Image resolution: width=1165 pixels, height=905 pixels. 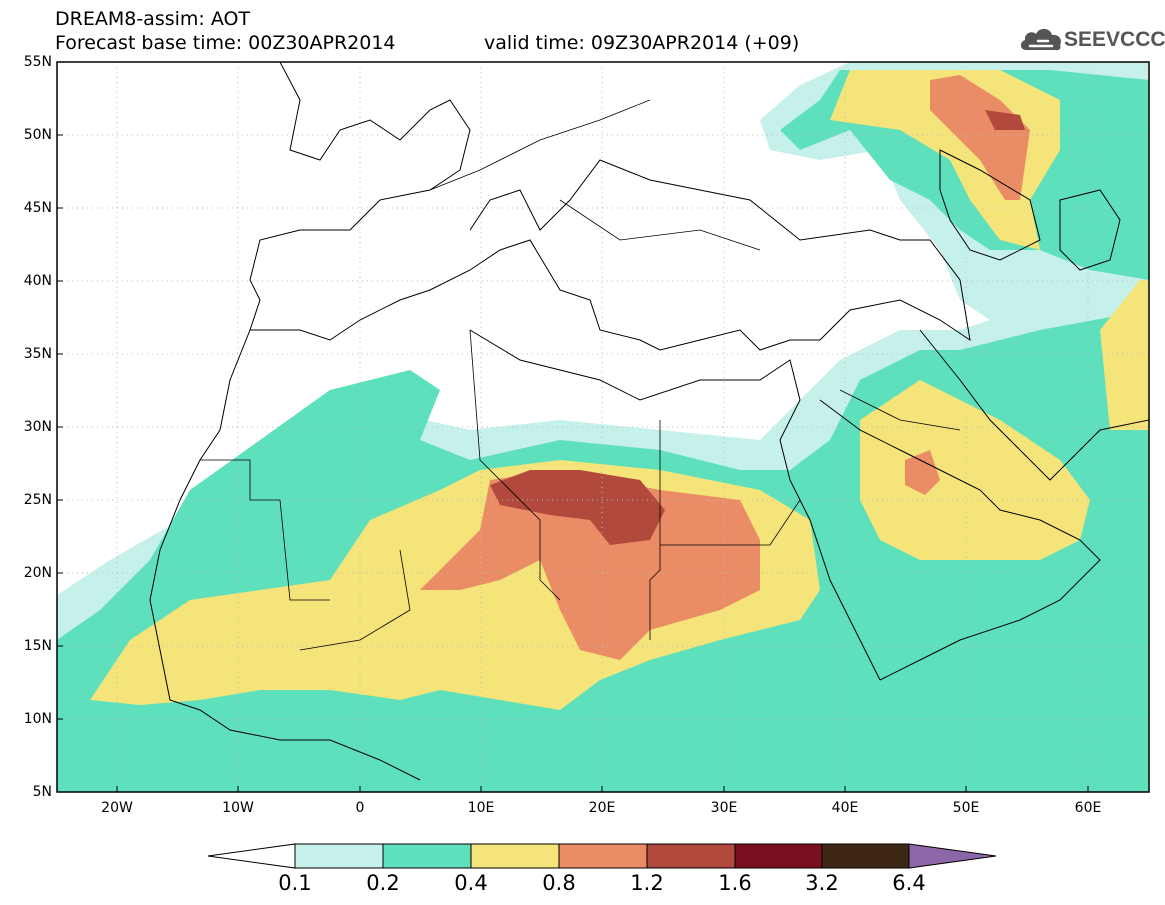 What do you see at coordinates (37, 62) in the screenshot?
I see `lat-label: 55N` at bounding box center [37, 62].